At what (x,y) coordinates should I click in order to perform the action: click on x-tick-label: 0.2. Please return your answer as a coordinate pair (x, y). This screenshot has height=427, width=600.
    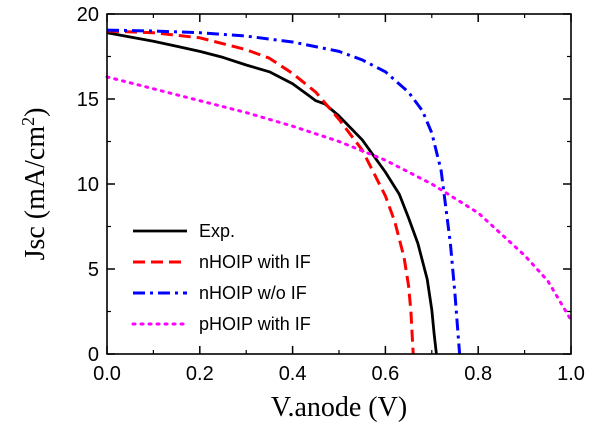
    Looking at the image, I should click on (200, 374).